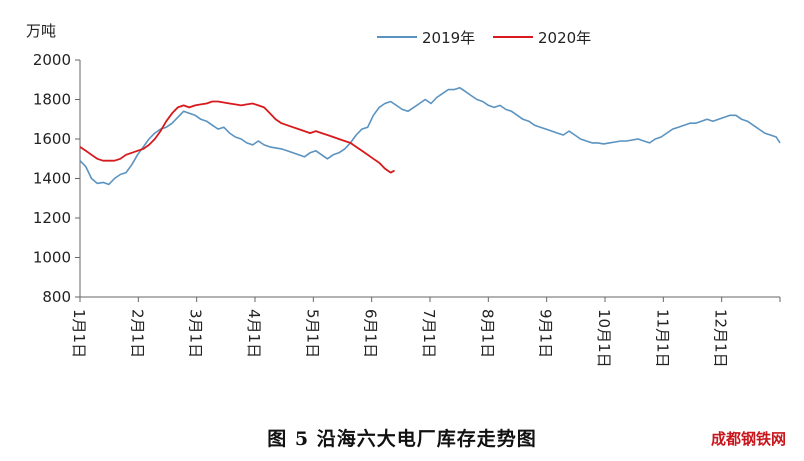 This screenshot has height=461, width=804. I want to click on legend: 2019年 2020年, so click(484, 38).